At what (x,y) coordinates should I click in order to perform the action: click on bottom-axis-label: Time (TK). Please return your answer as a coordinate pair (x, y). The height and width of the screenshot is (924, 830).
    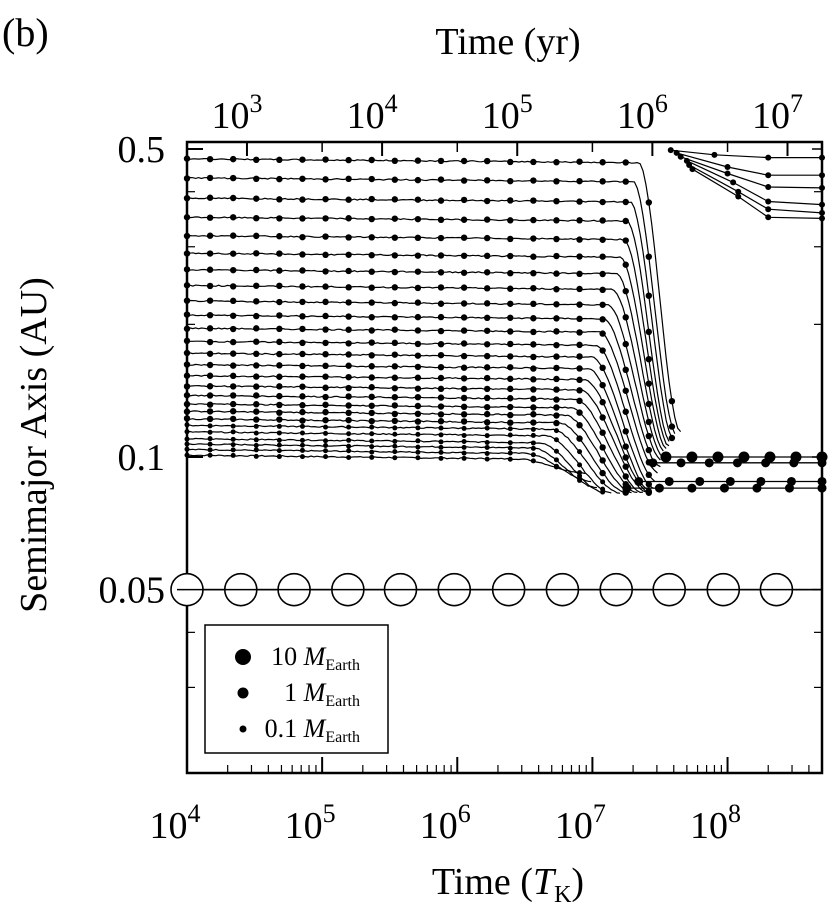
    Looking at the image, I should click on (508, 884).